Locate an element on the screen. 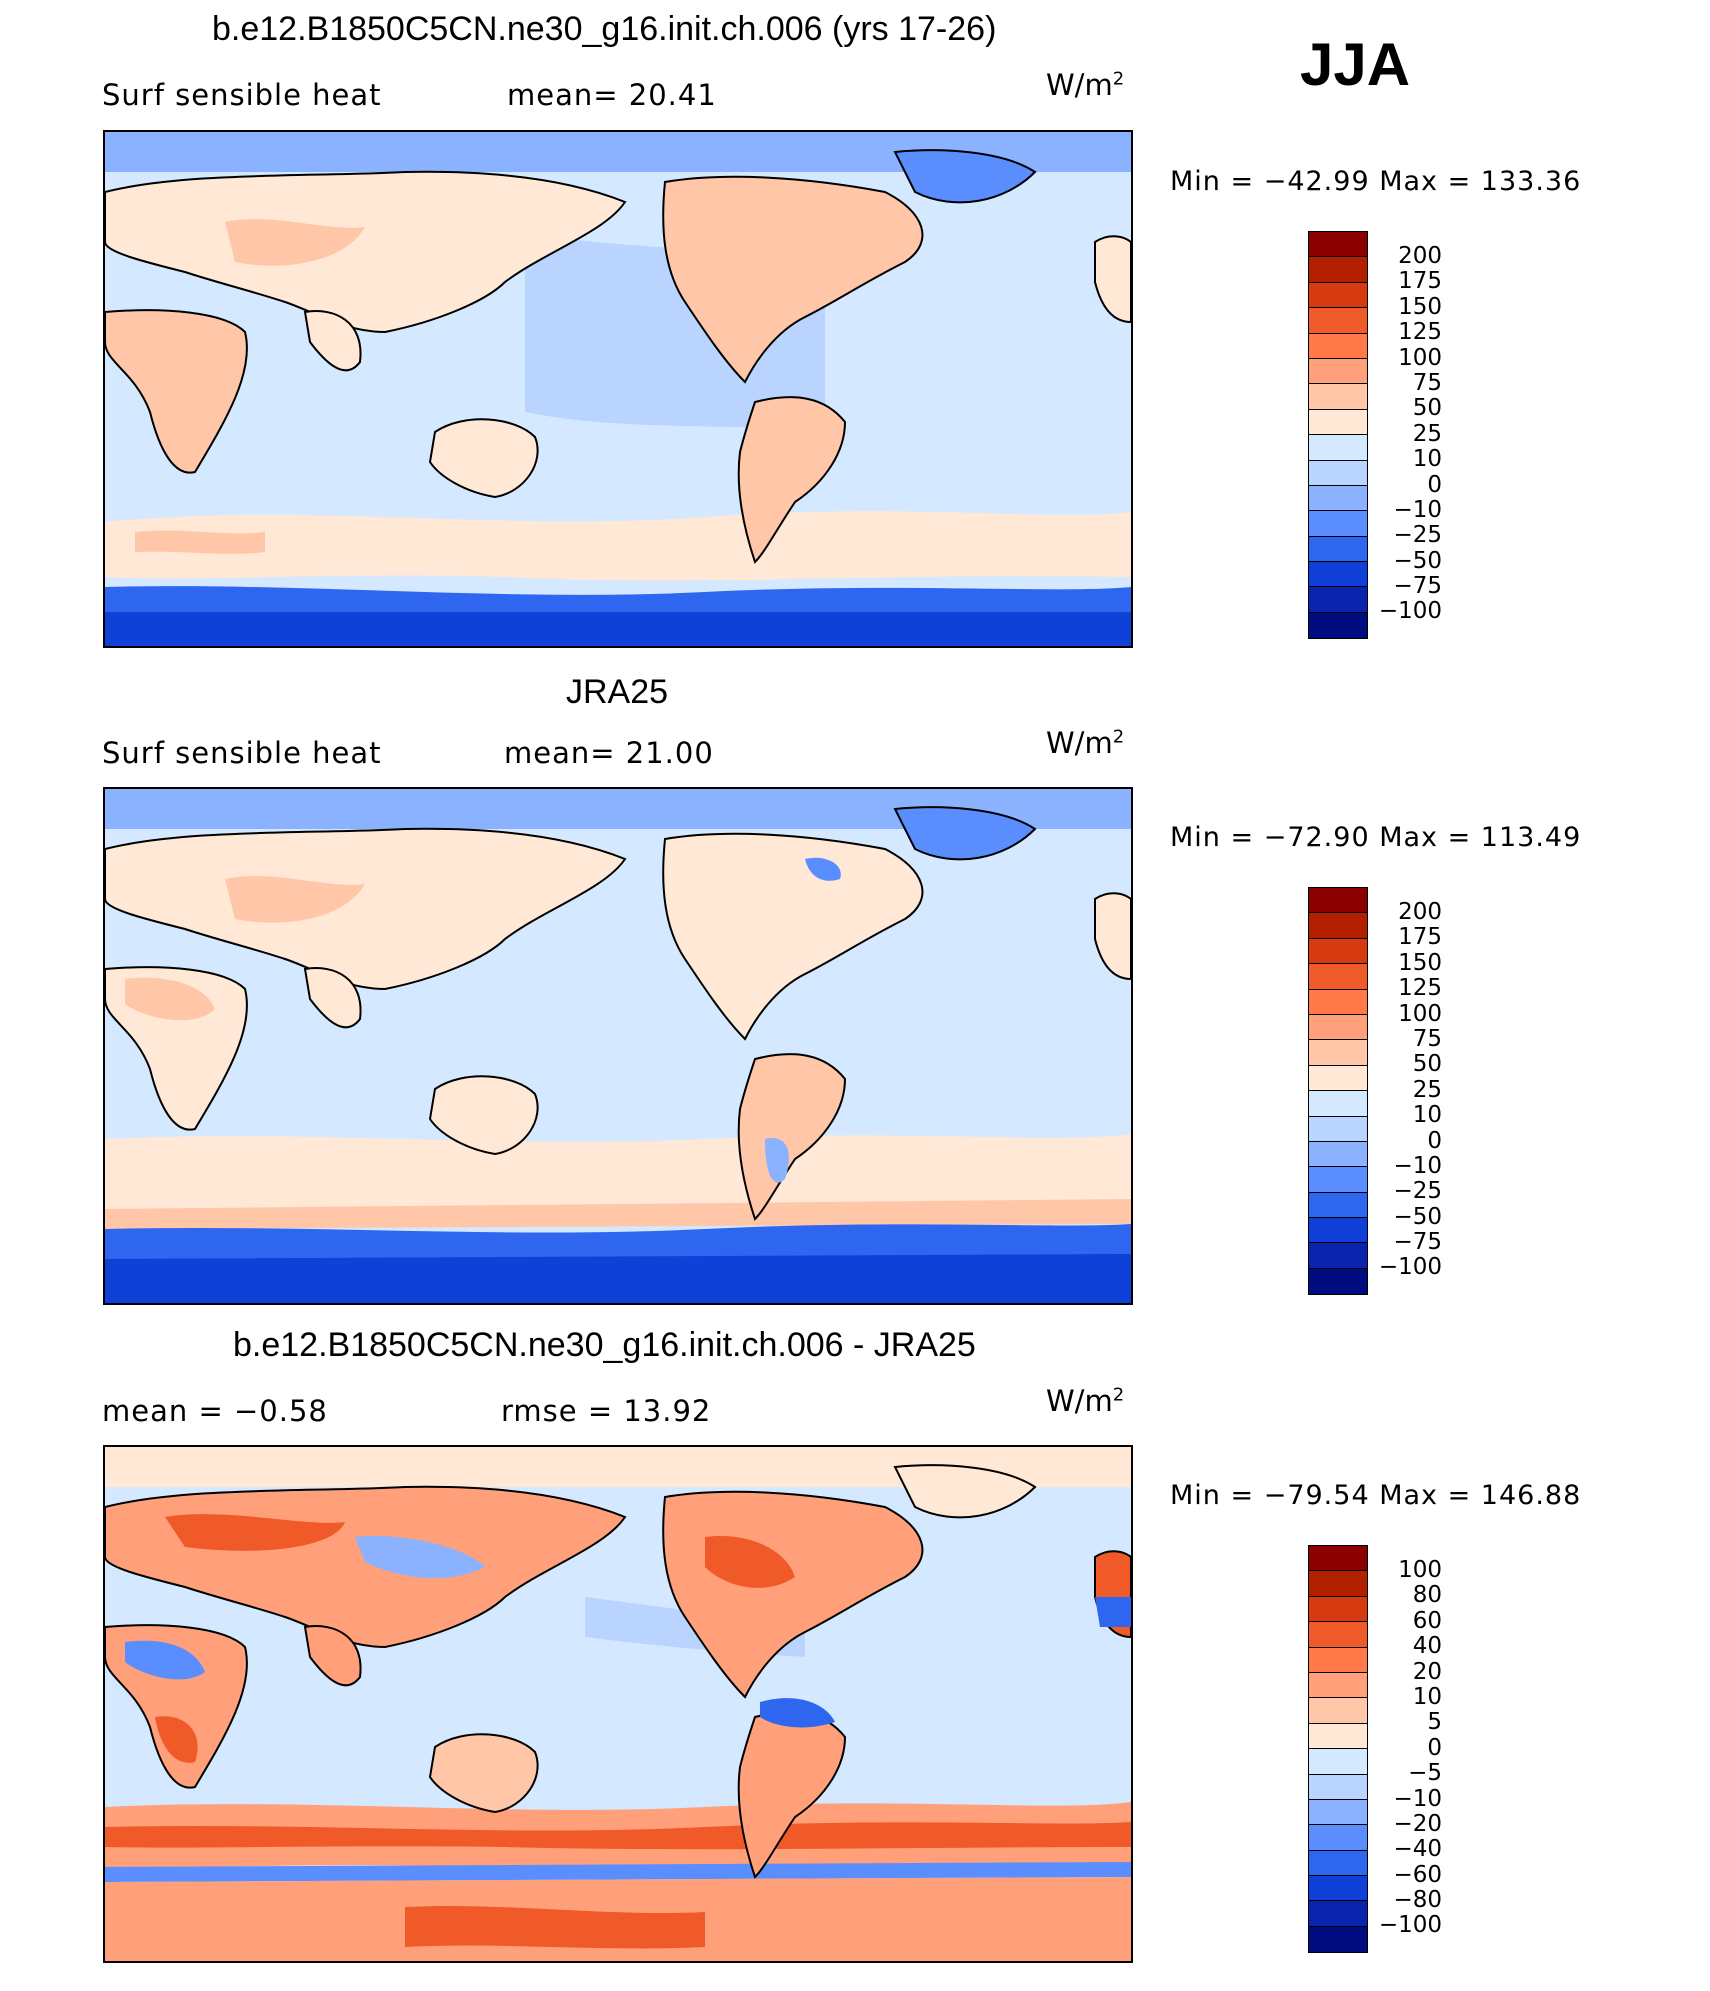 The image size is (1710, 1991). colorbar-tick-label: 60 is located at coordinates (1427, 1620).